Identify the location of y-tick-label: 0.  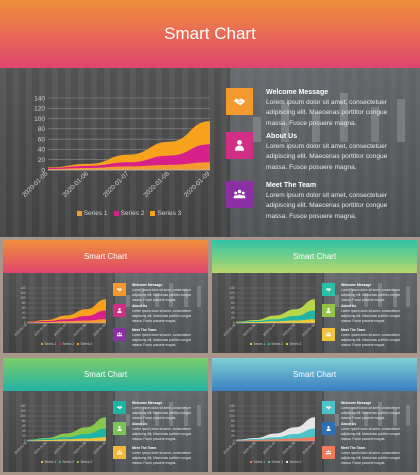
(43, 170).